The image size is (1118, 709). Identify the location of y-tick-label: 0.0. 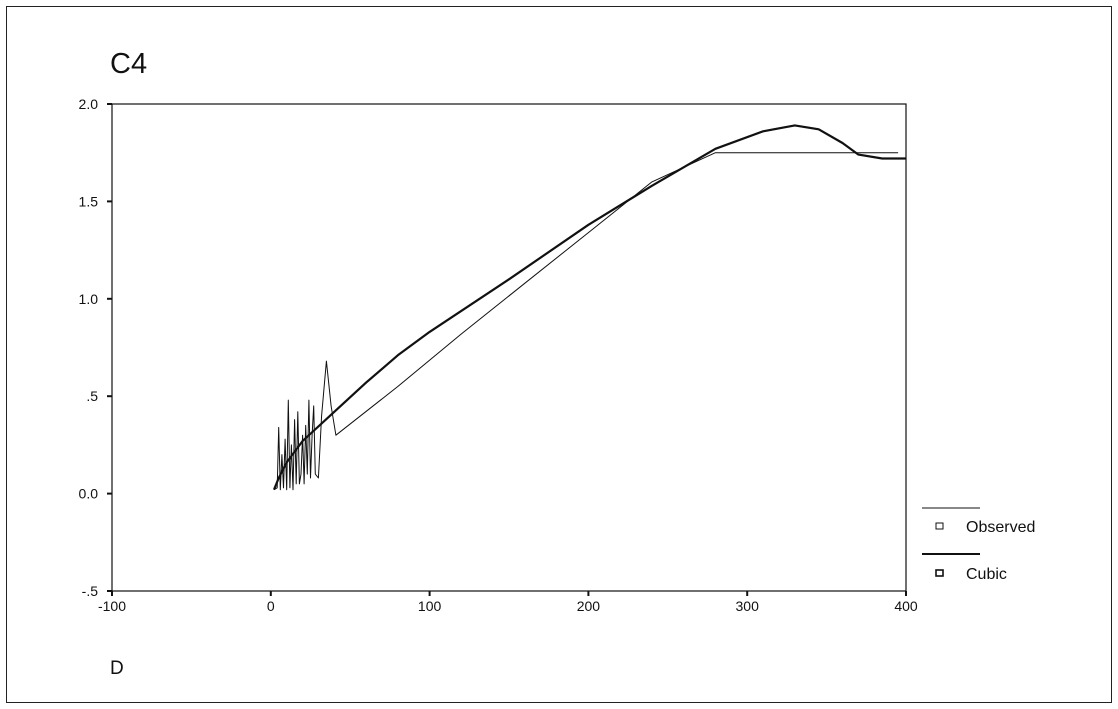
(89, 494).